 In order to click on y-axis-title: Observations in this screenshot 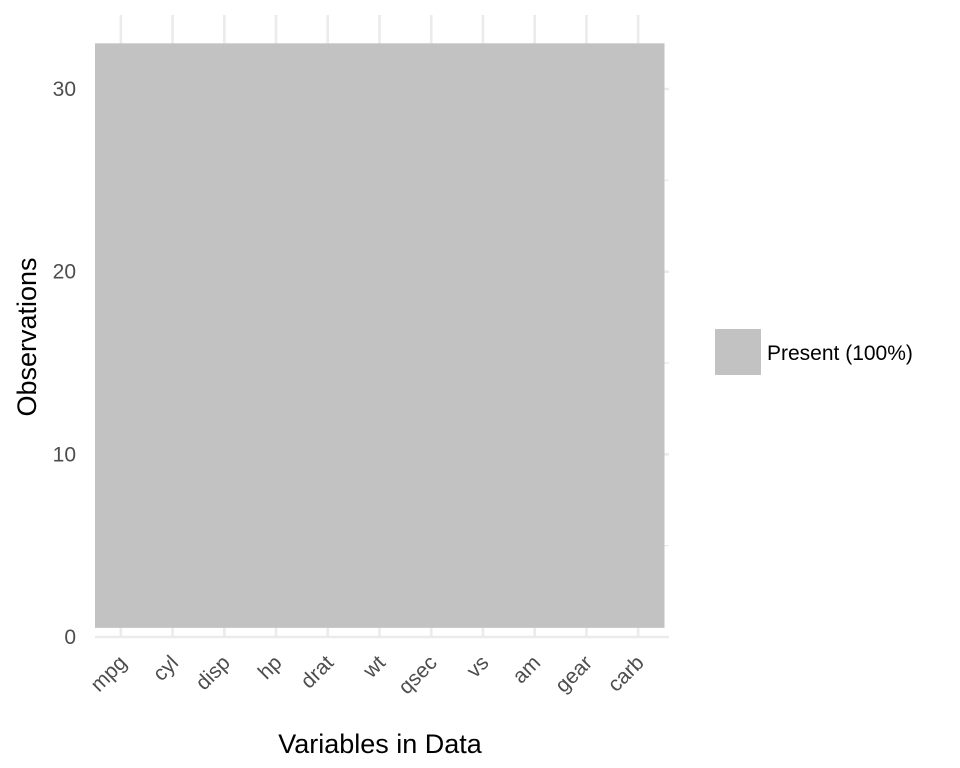, I will do `click(27, 336)`.